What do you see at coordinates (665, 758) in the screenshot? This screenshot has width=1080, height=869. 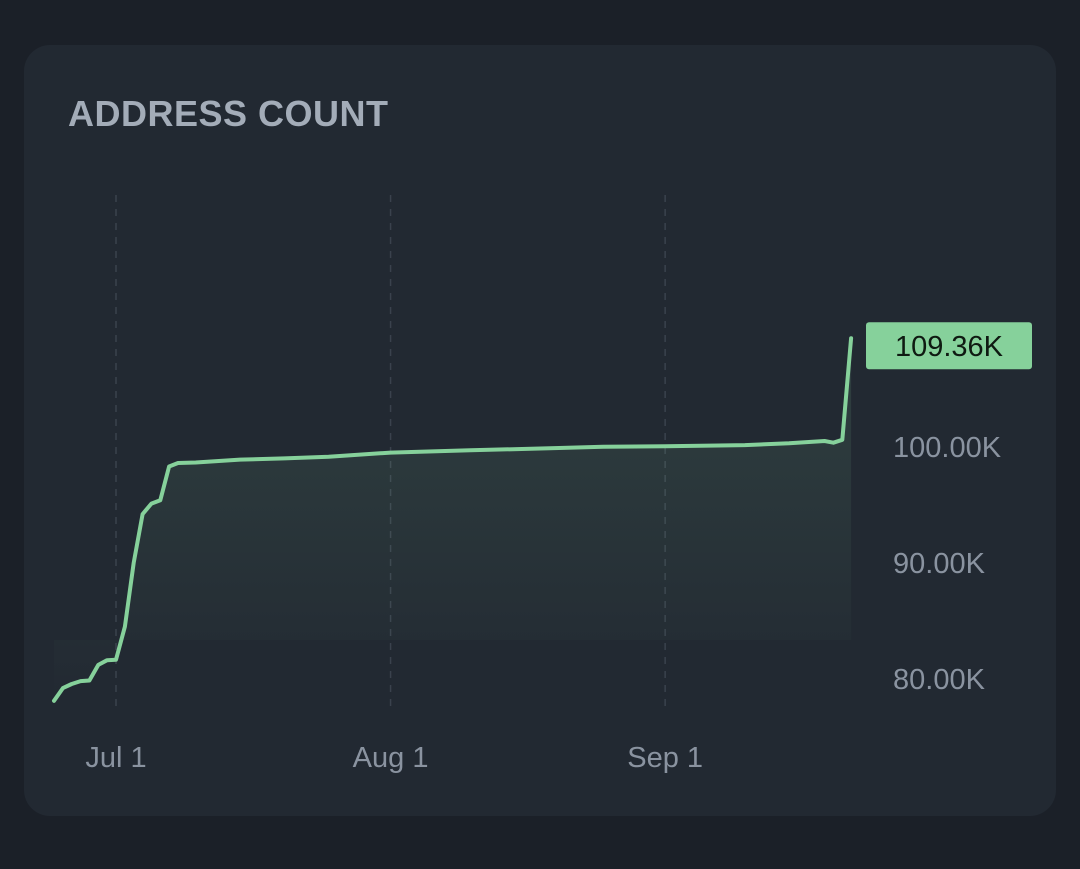 I see `x-tick-label: Sep 1` at bounding box center [665, 758].